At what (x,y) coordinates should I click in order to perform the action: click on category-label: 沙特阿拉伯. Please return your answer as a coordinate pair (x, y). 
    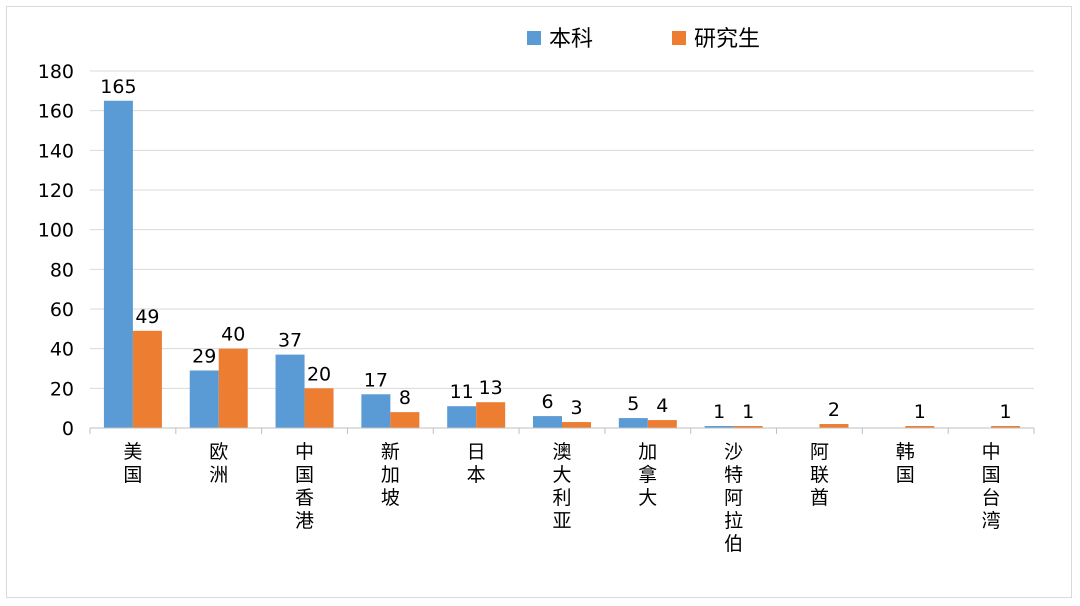
    Looking at the image, I should click on (733, 498).